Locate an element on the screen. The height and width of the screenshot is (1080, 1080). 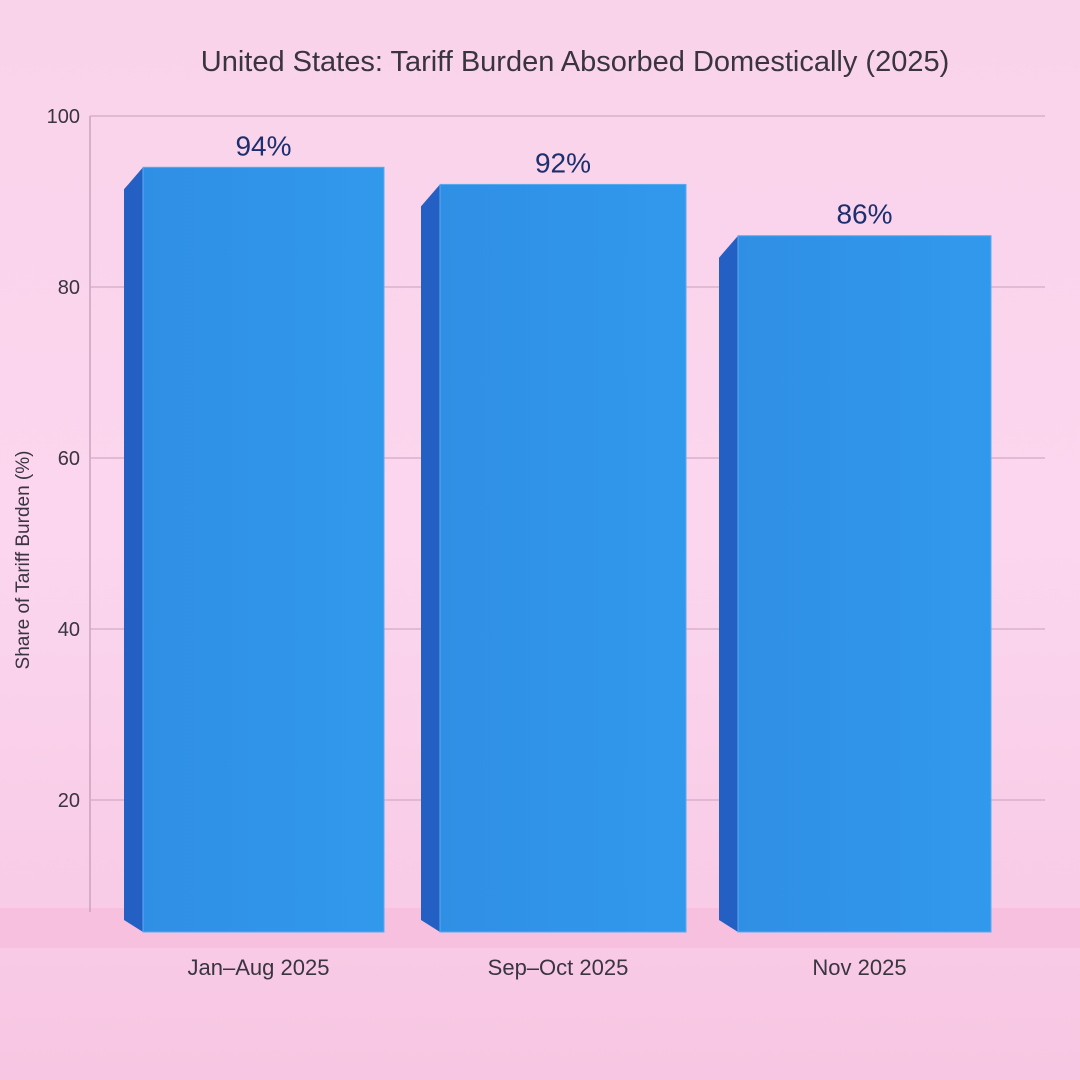
x-tick-label: Jan–Aug 2025 is located at coordinates (259, 967).